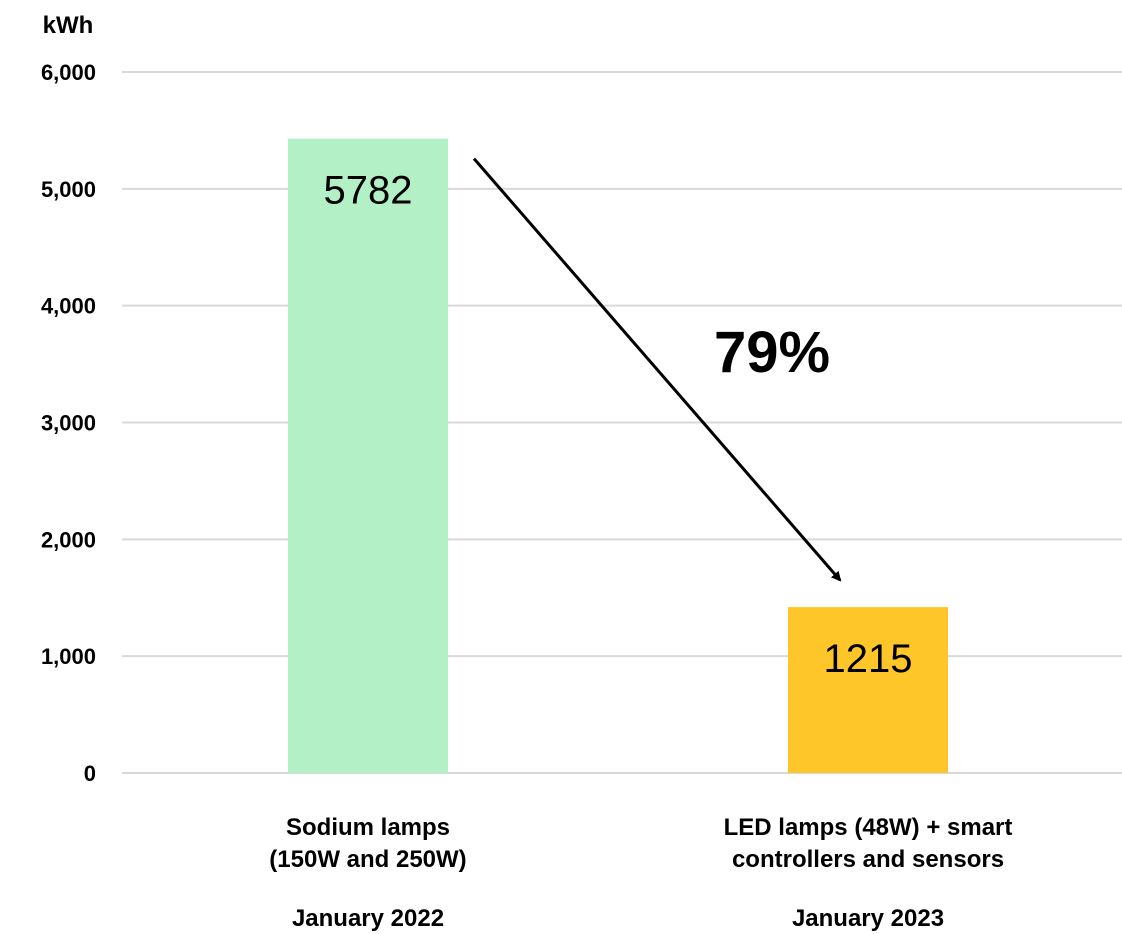 This screenshot has width=1122, height=934. Describe the element at coordinates (68, 539) in the screenshot. I see `y-tick-label: 2,000` at that location.